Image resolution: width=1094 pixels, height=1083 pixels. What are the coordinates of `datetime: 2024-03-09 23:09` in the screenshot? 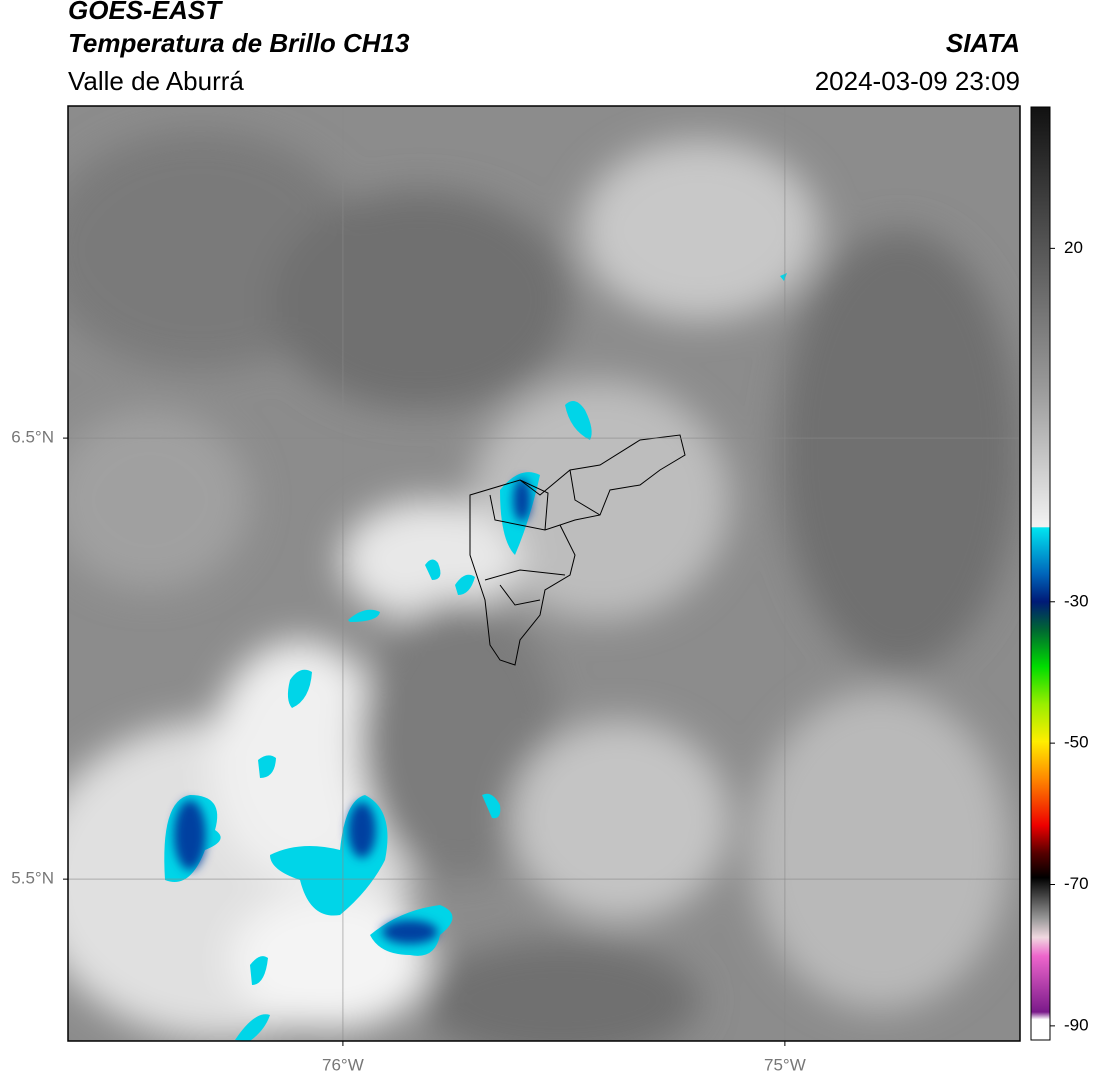 It's located at (917, 81).